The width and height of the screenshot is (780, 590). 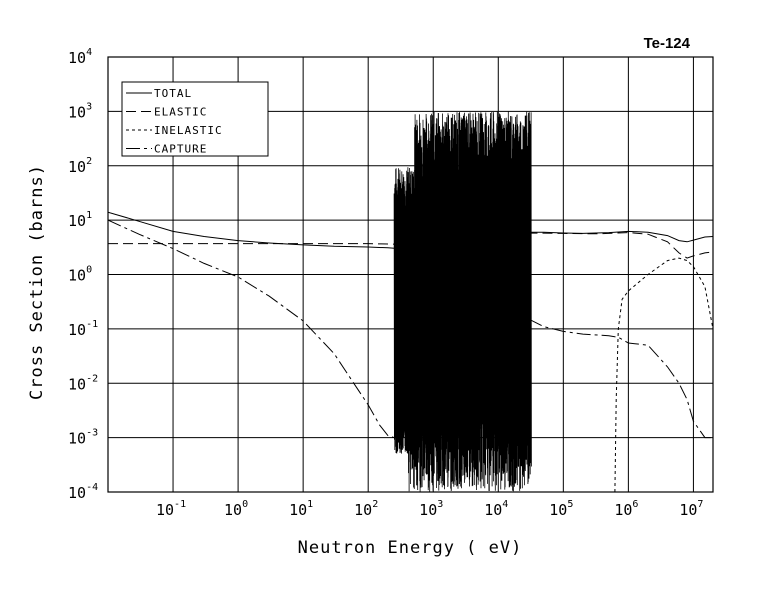 What do you see at coordinates (496, 509) in the screenshot?
I see `x-tick-label: 10⁴` at bounding box center [496, 509].